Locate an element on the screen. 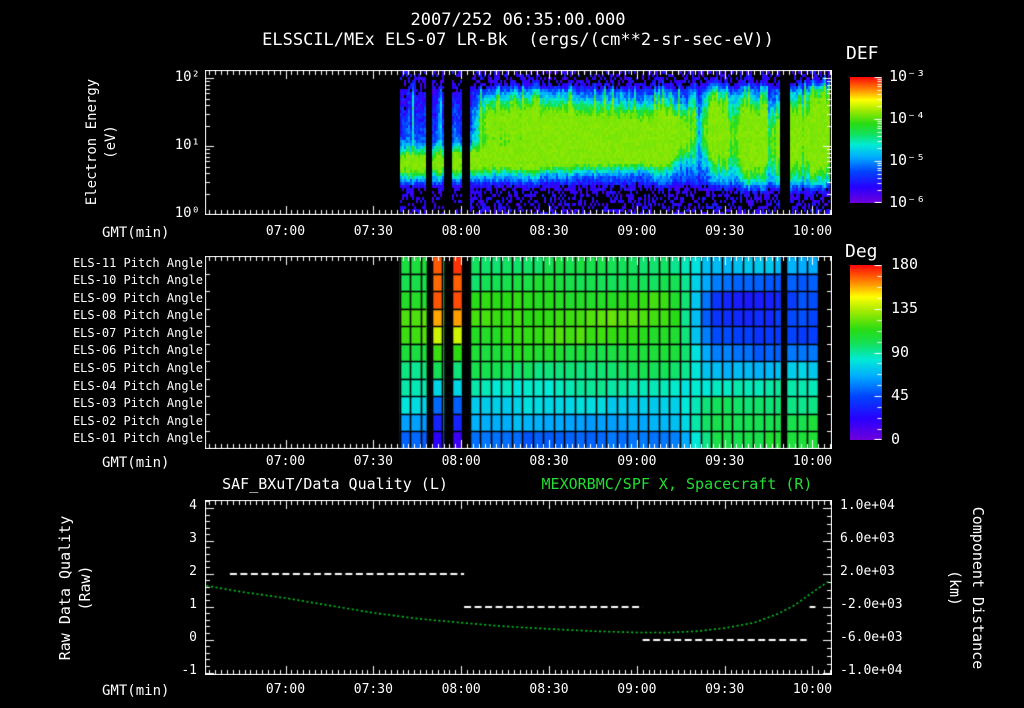 Image resolution: width=1024 pixels, height=708 pixels. def-colorbar is located at coordinates (866, 140).